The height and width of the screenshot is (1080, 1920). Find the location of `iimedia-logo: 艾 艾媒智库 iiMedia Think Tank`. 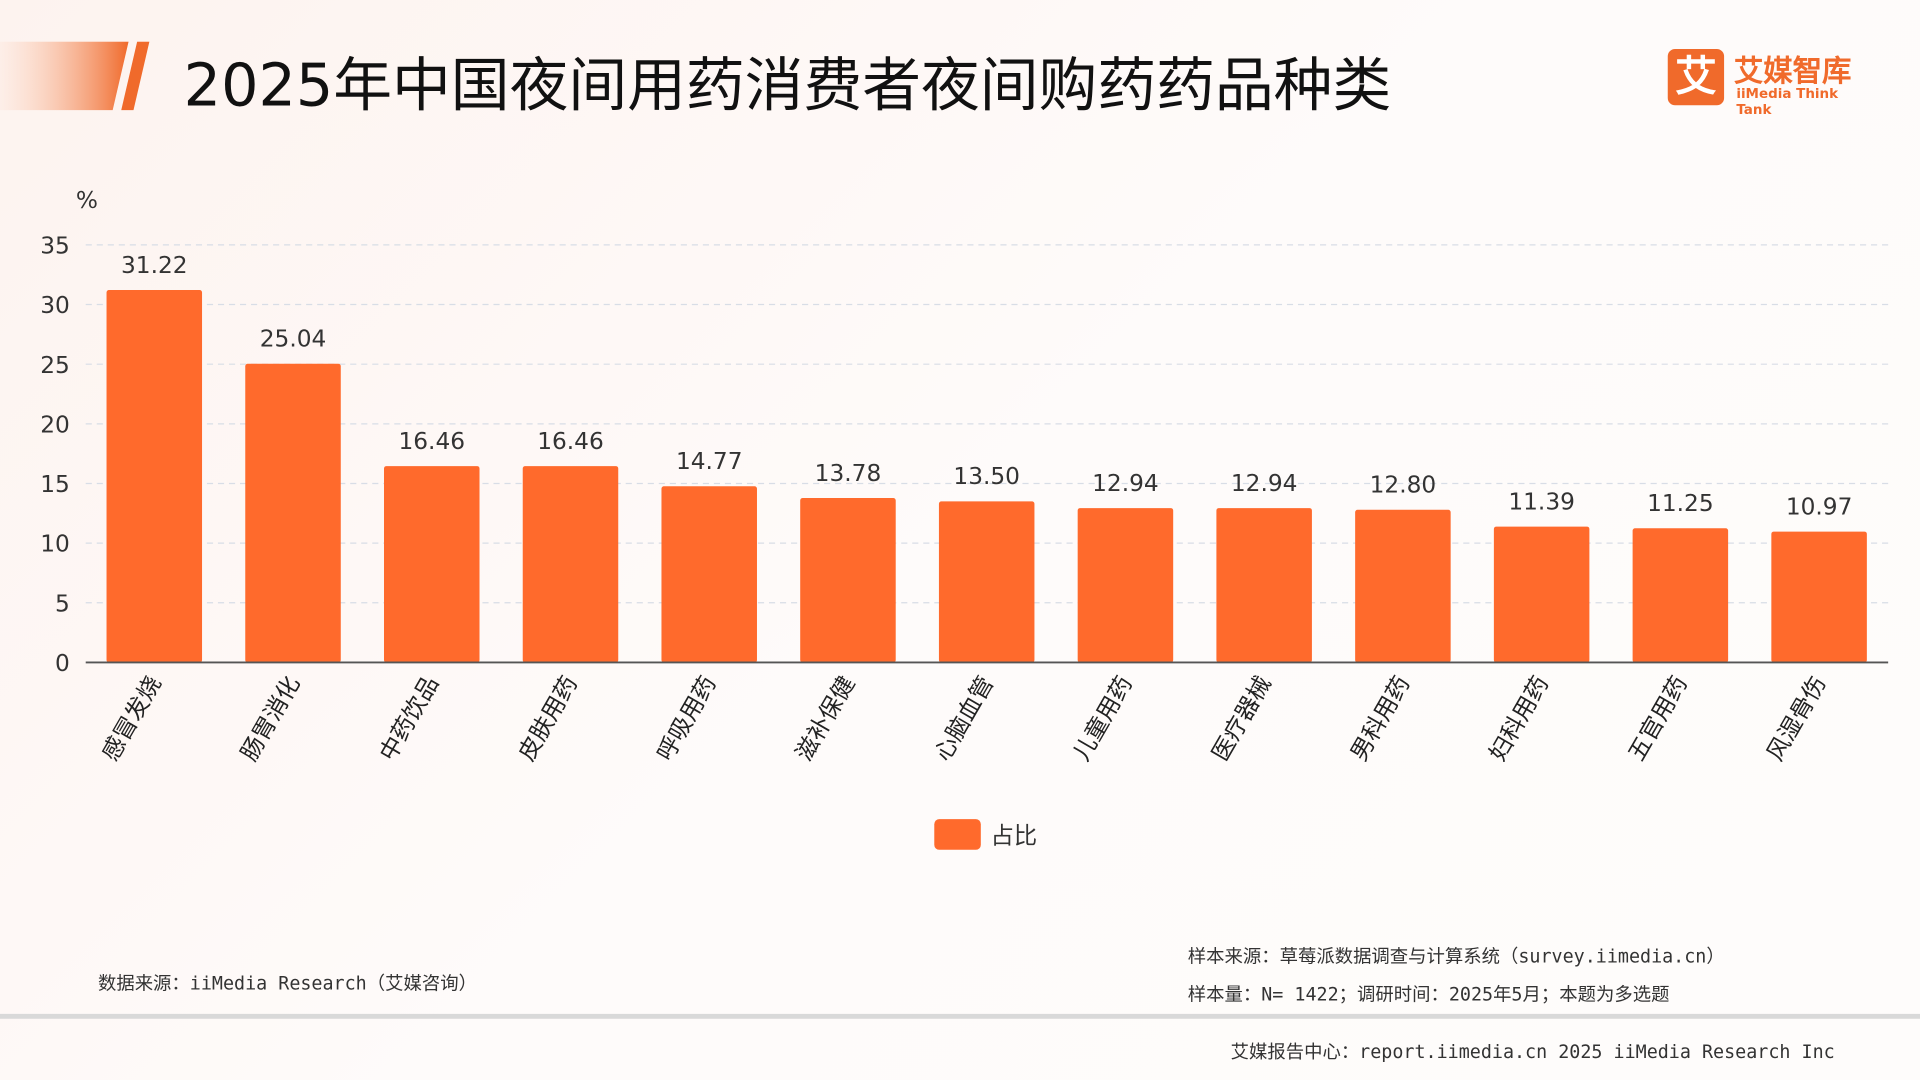

iimedia-logo: 艾 艾媒智库 iiMedia Think Tank is located at coordinates (1765, 82).